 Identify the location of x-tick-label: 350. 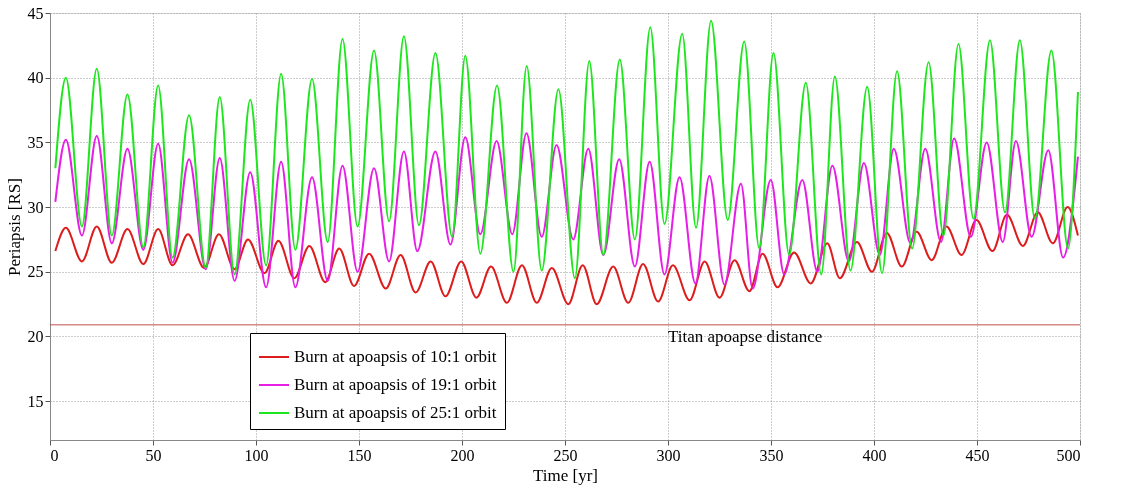
(771, 455).